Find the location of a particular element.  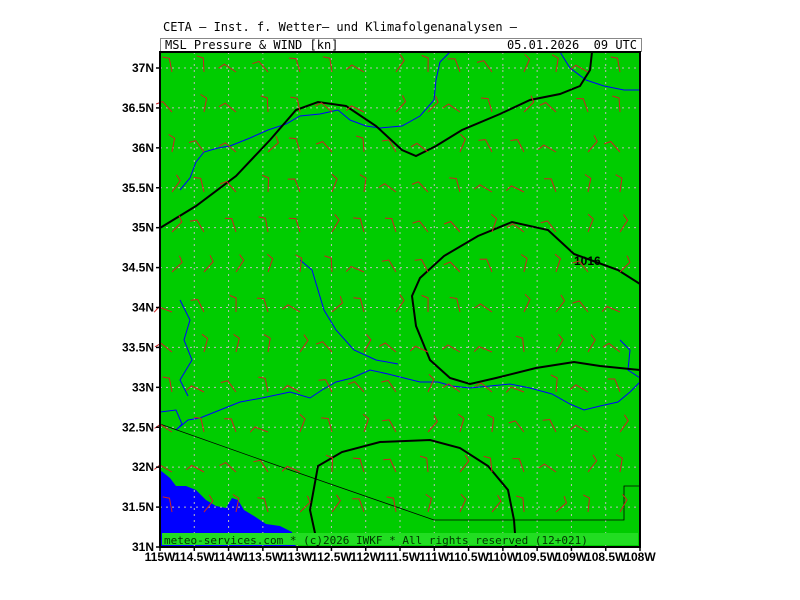

isobar-east is located at coordinates (525, 303).